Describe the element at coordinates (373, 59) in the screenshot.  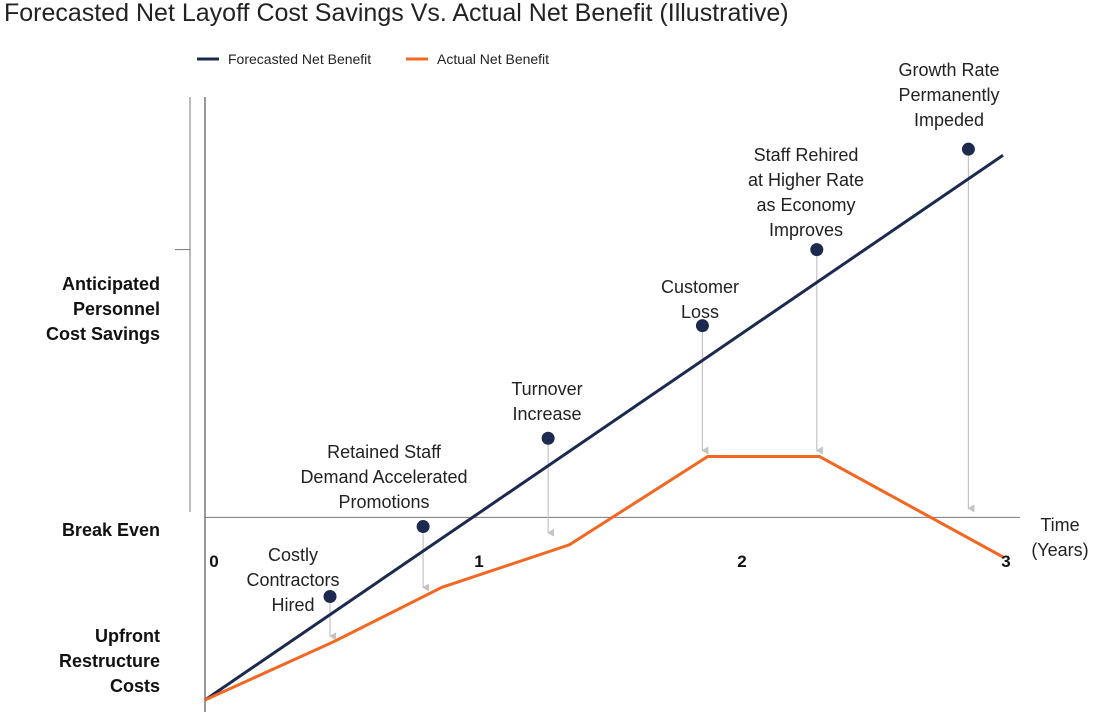
I see `legend: Forecasted Net Benefit Actual Net Benefit` at that location.